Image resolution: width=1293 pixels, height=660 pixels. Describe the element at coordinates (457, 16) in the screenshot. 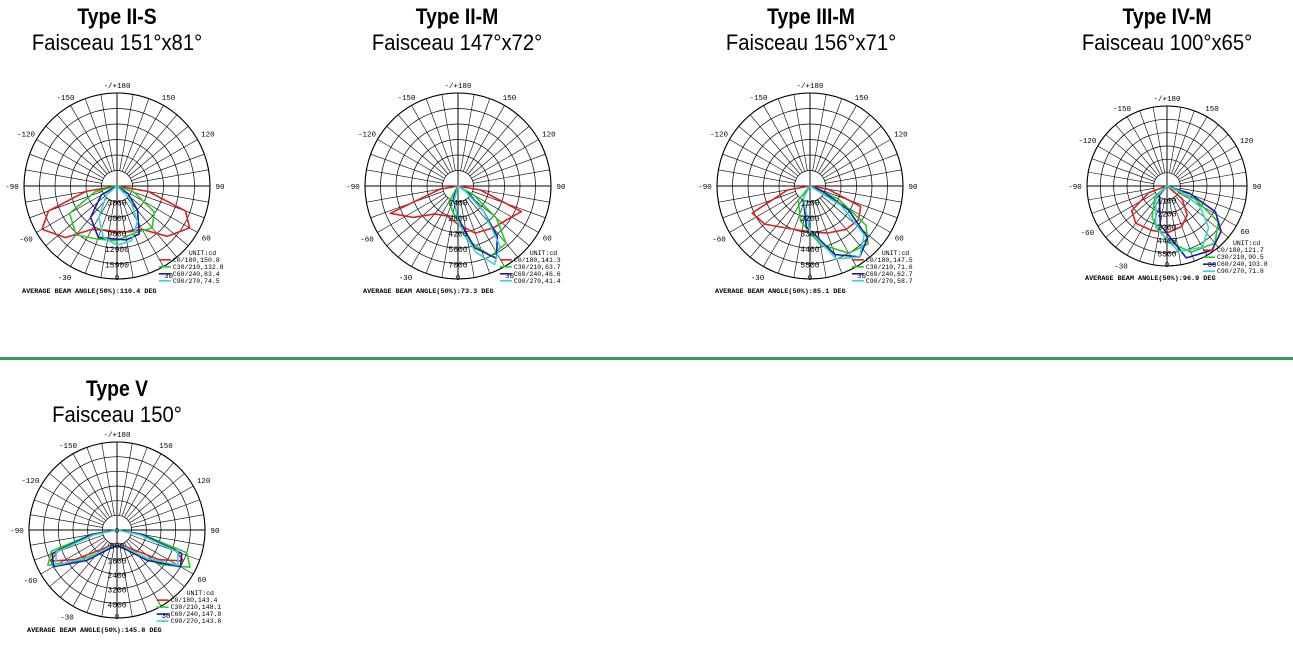

I see `card-title: Type II-M` at that location.